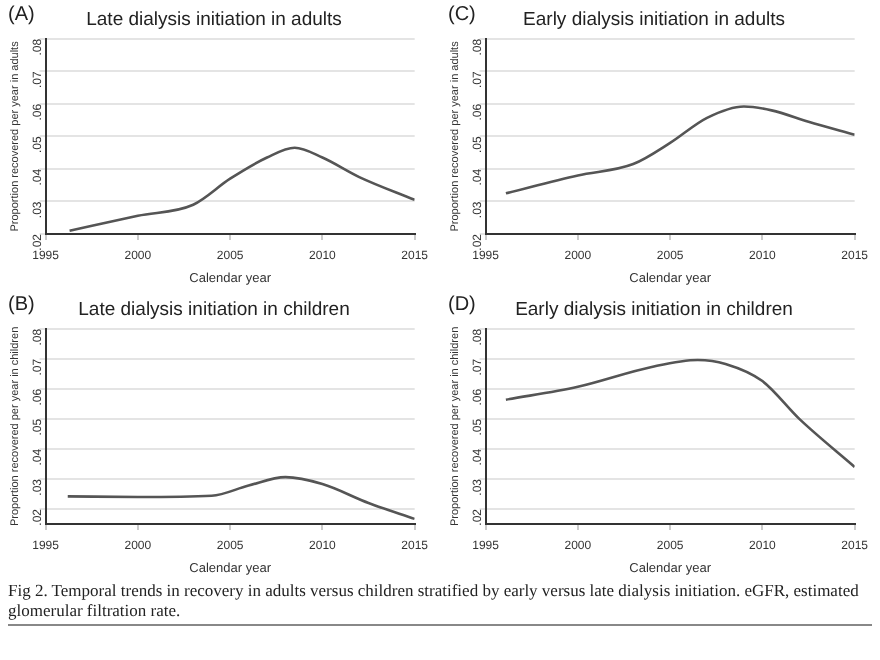  Describe the element at coordinates (21, 305) in the screenshot. I see `text: (B)` at that location.